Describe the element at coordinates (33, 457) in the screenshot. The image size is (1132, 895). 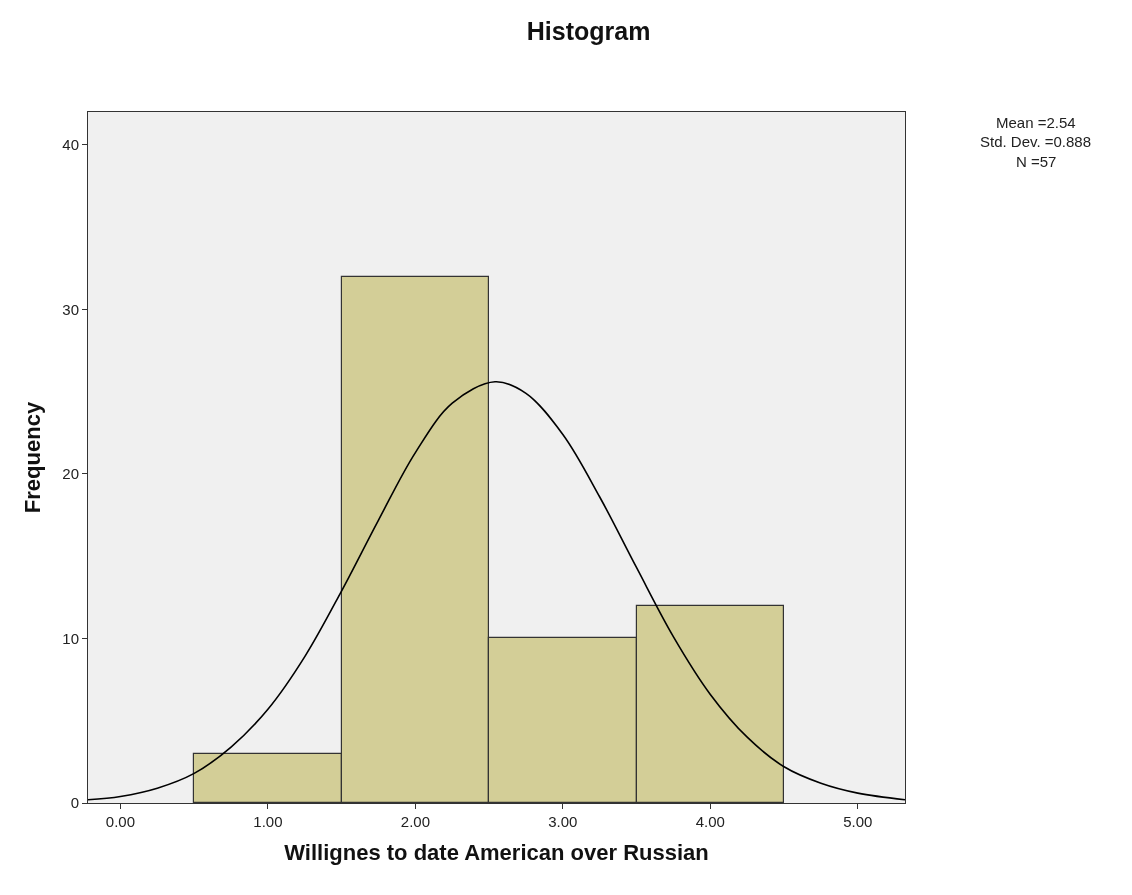
I see `y-axis-title: Frequency` at that location.